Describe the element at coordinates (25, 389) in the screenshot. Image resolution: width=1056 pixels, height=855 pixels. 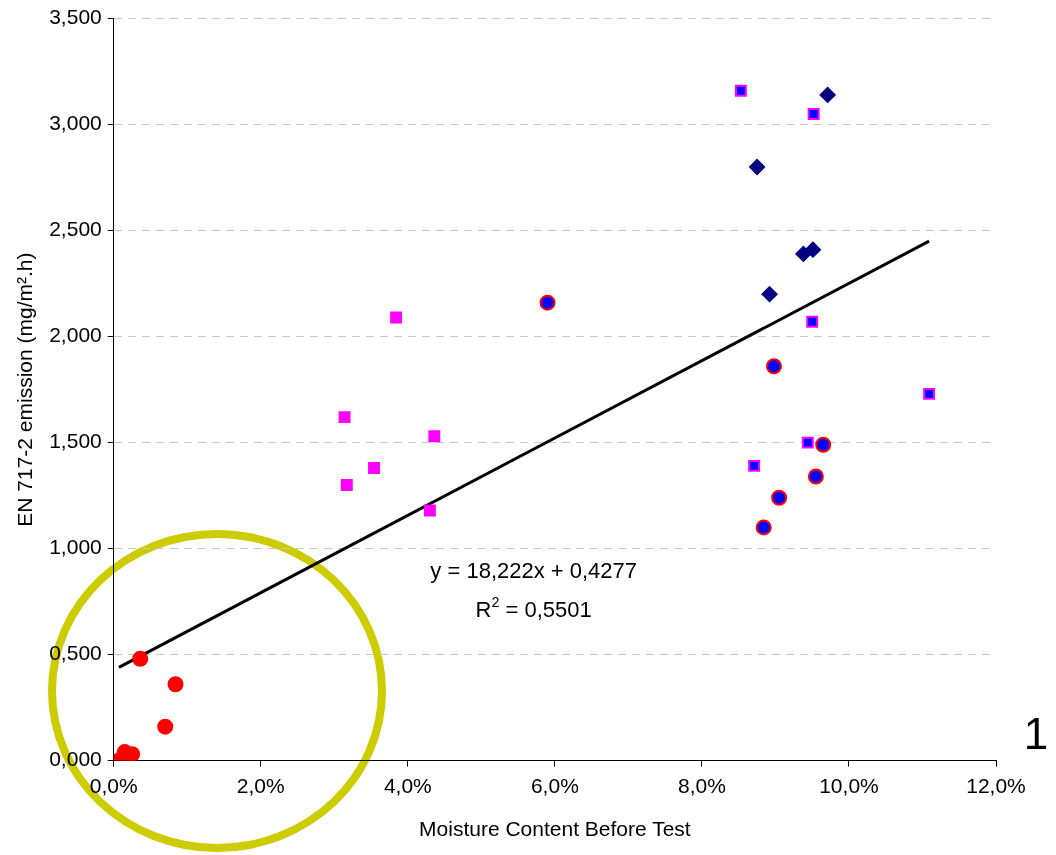
I see `y-axis-title: EN 717-2 emission (mg/m².h)` at that location.